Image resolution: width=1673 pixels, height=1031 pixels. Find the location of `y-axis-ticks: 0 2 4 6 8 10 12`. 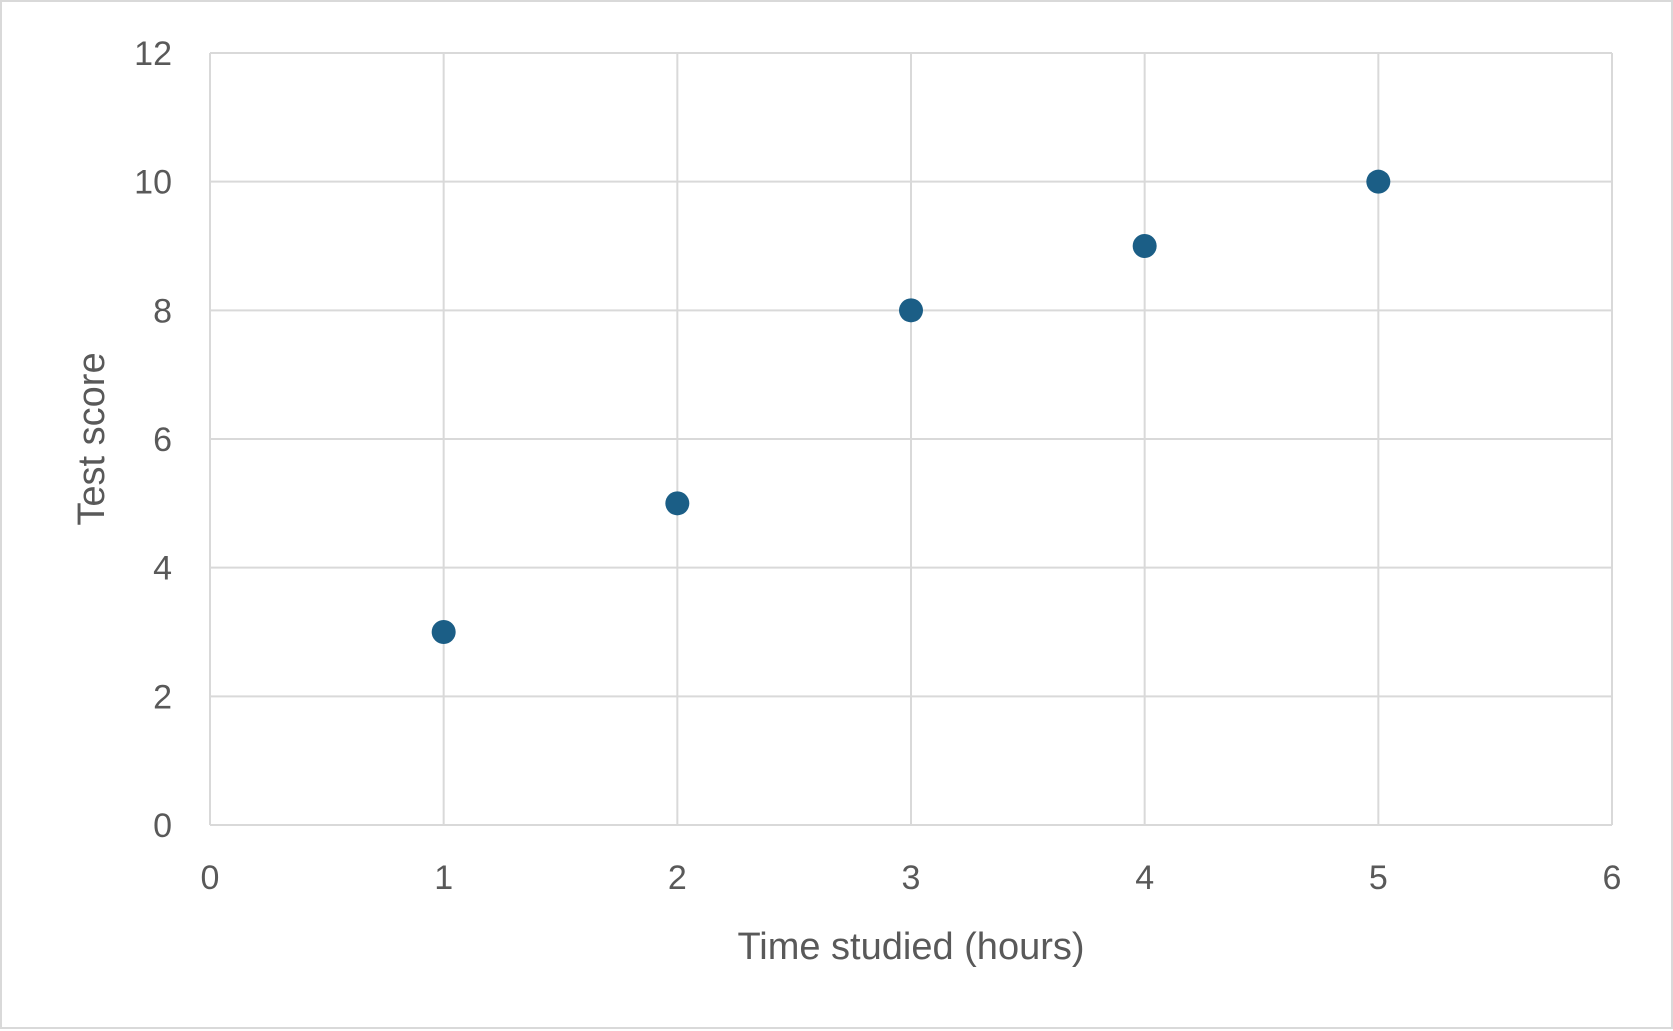

y-axis-ticks: 0 2 4 6 8 10 12 is located at coordinates (153, 440).